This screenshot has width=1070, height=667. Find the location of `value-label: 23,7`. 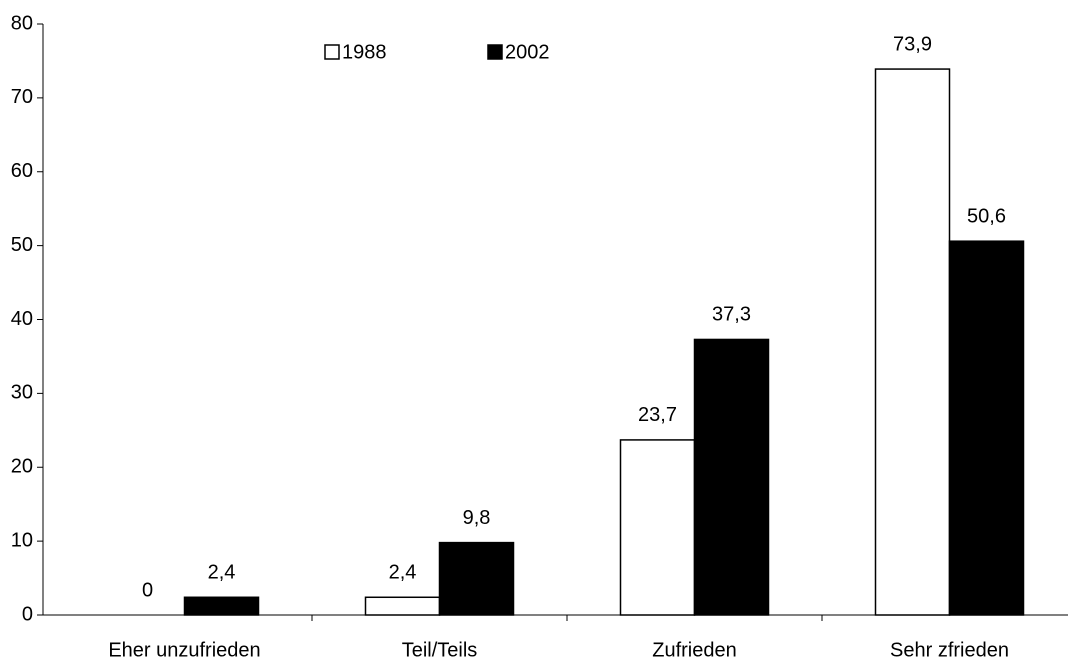

value-label: 23,7 is located at coordinates (657, 415).